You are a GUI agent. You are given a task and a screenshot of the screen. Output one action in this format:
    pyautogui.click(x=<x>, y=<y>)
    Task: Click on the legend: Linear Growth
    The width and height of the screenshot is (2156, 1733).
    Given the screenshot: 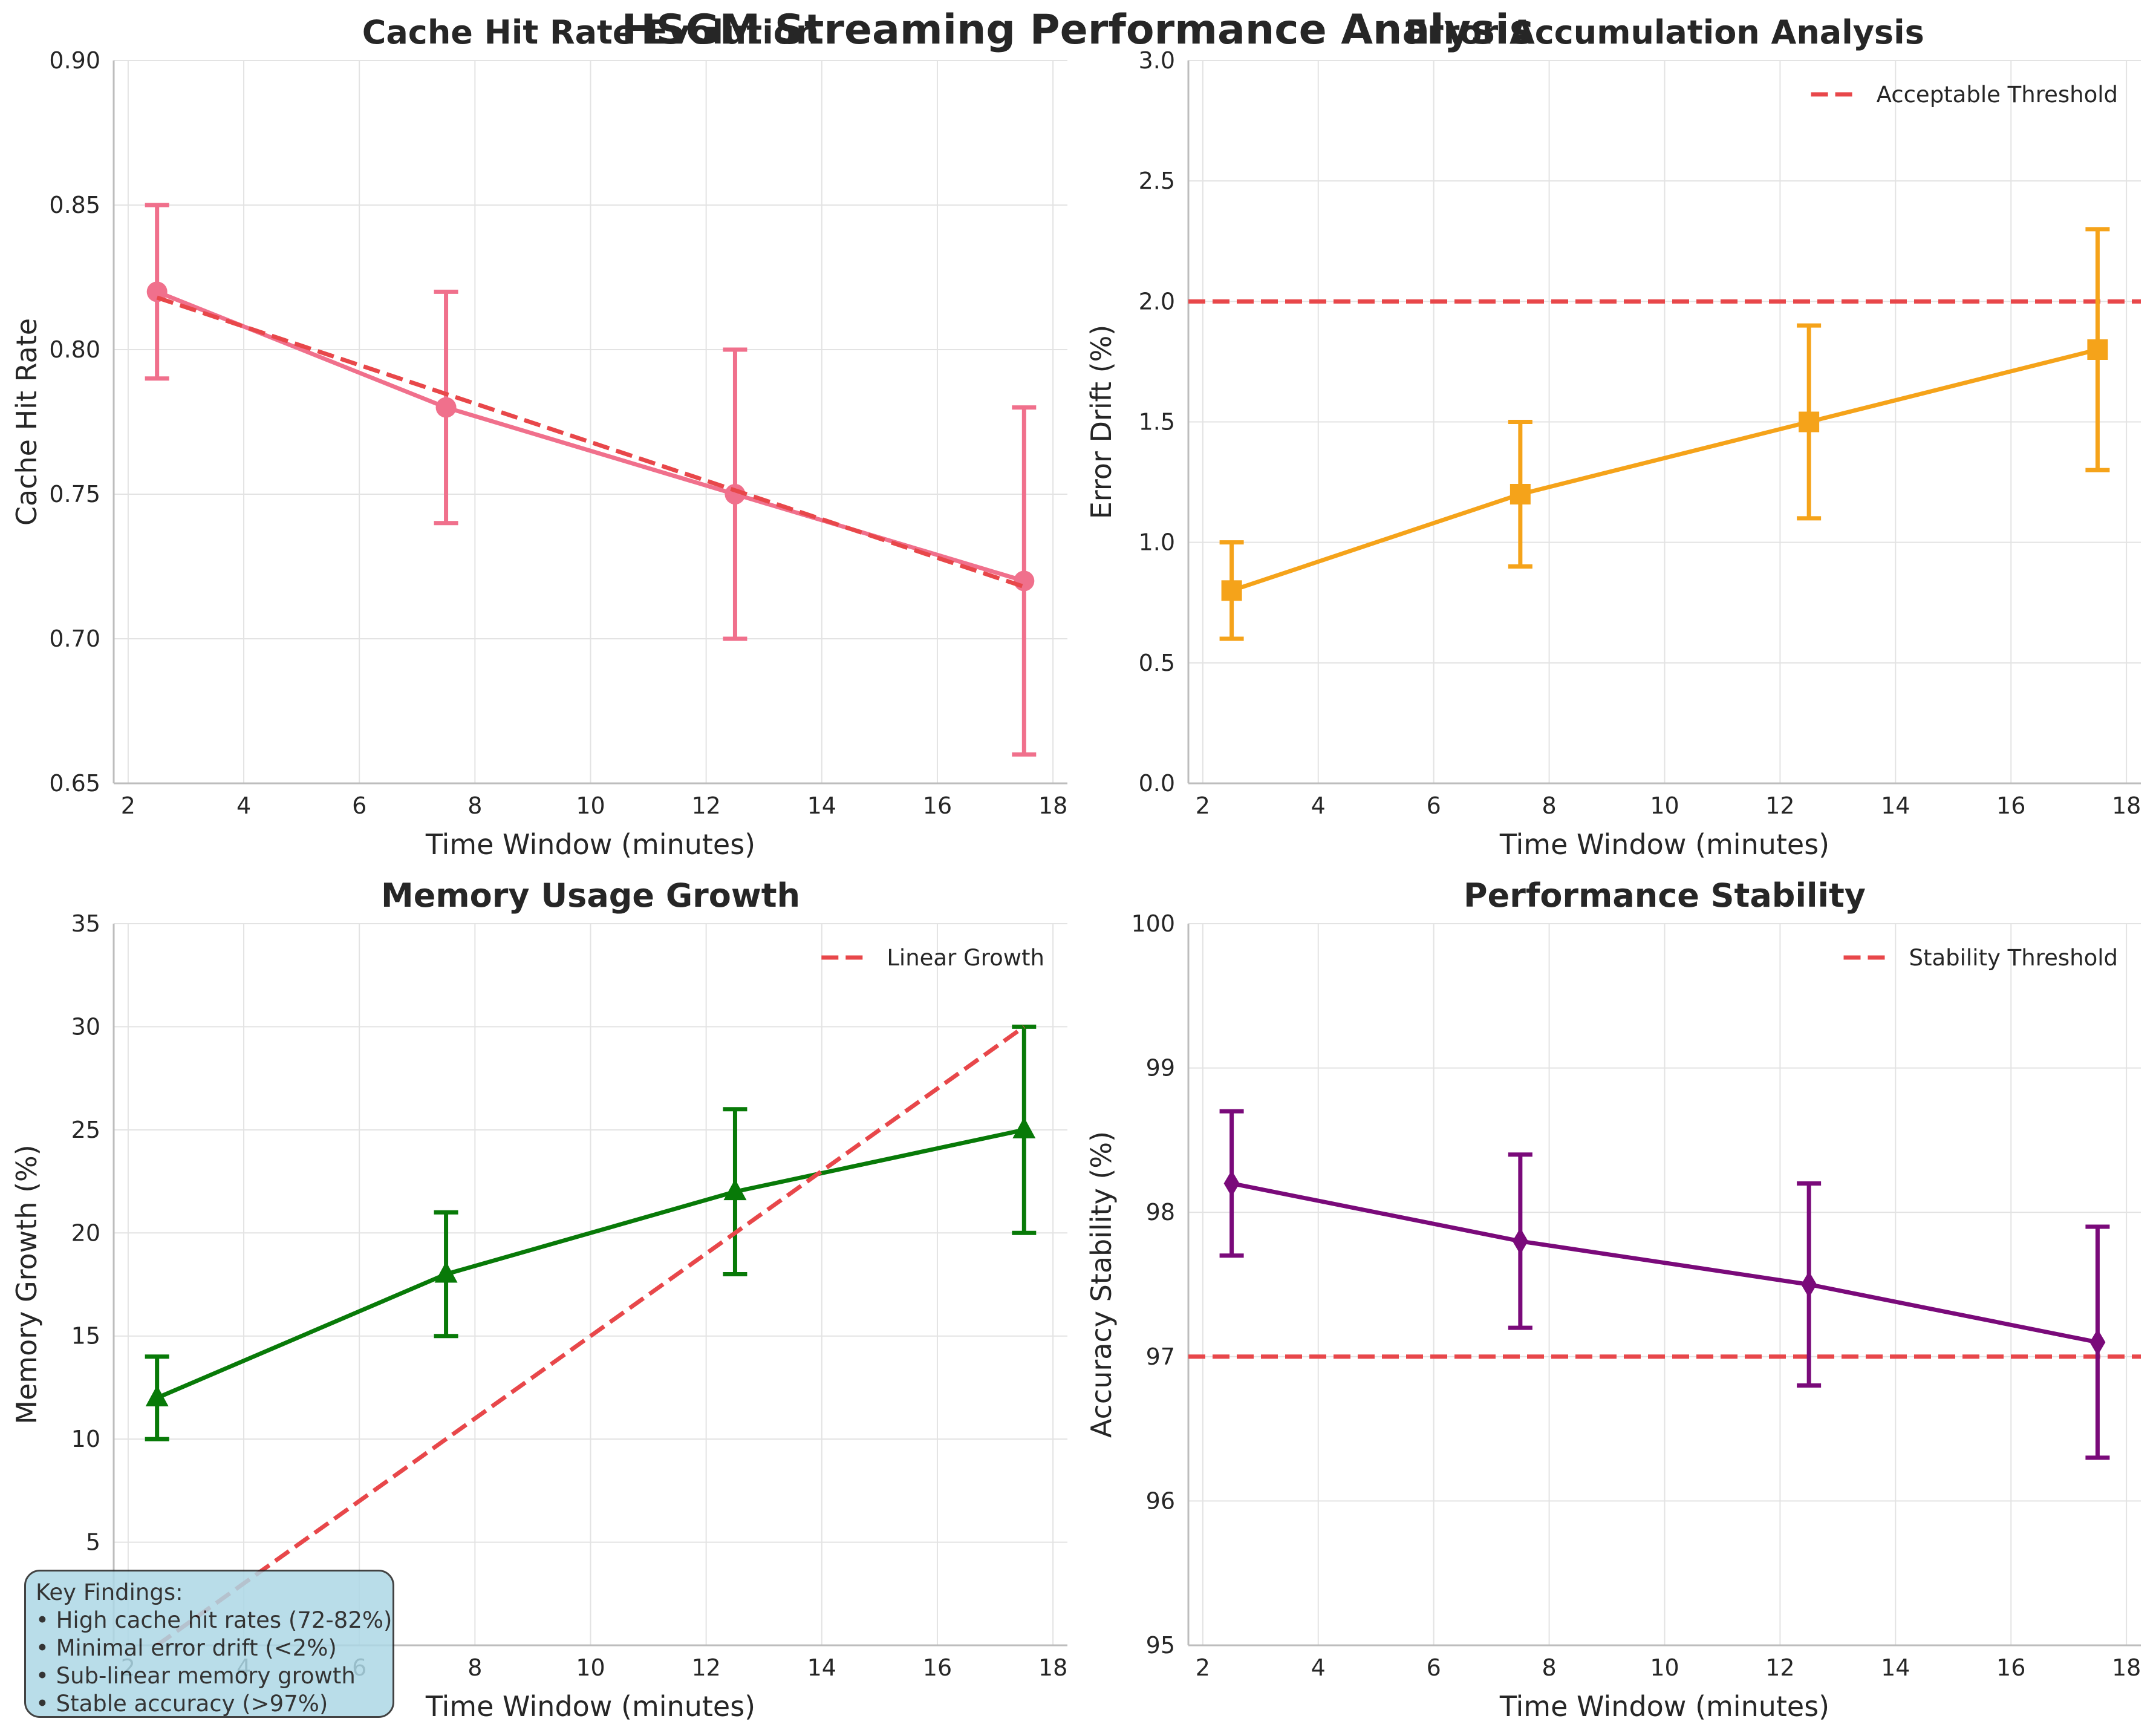 What is the action you would take?
    pyautogui.click(x=933, y=958)
    